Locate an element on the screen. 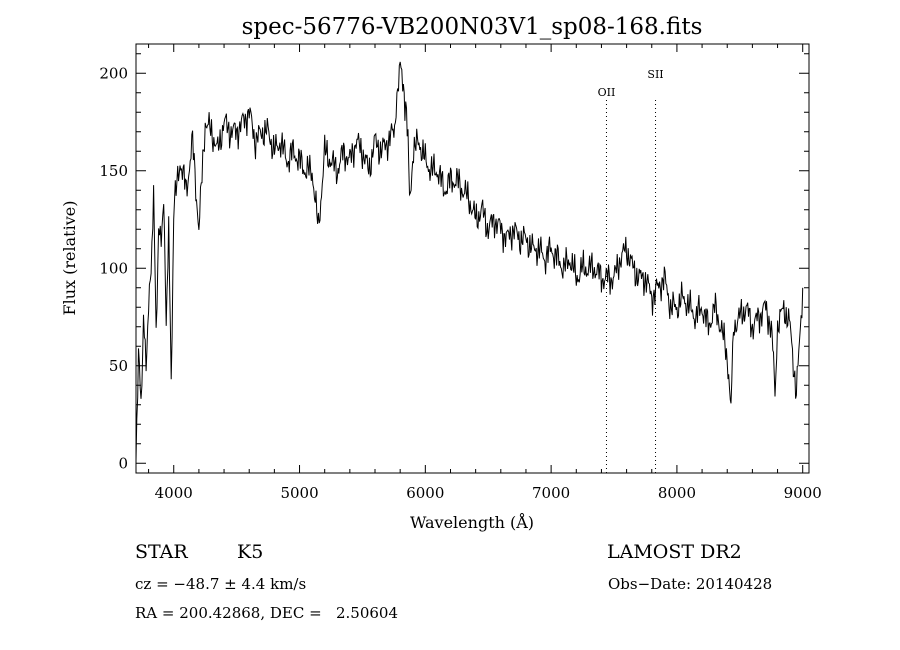 The width and height of the screenshot is (900, 650). x-tick-label: 6000 is located at coordinates (425, 493).